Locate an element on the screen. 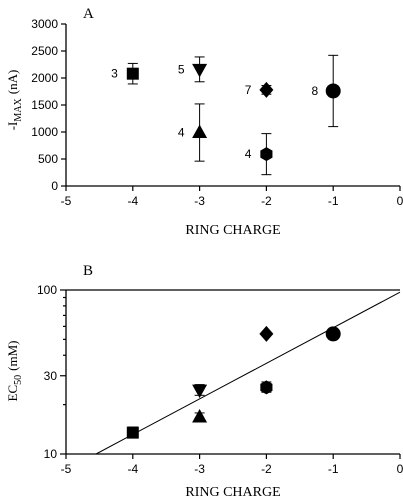 Image resolution: width=403 pixels, height=500 pixels. panel-b-letter: B is located at coordinates (88, 271).